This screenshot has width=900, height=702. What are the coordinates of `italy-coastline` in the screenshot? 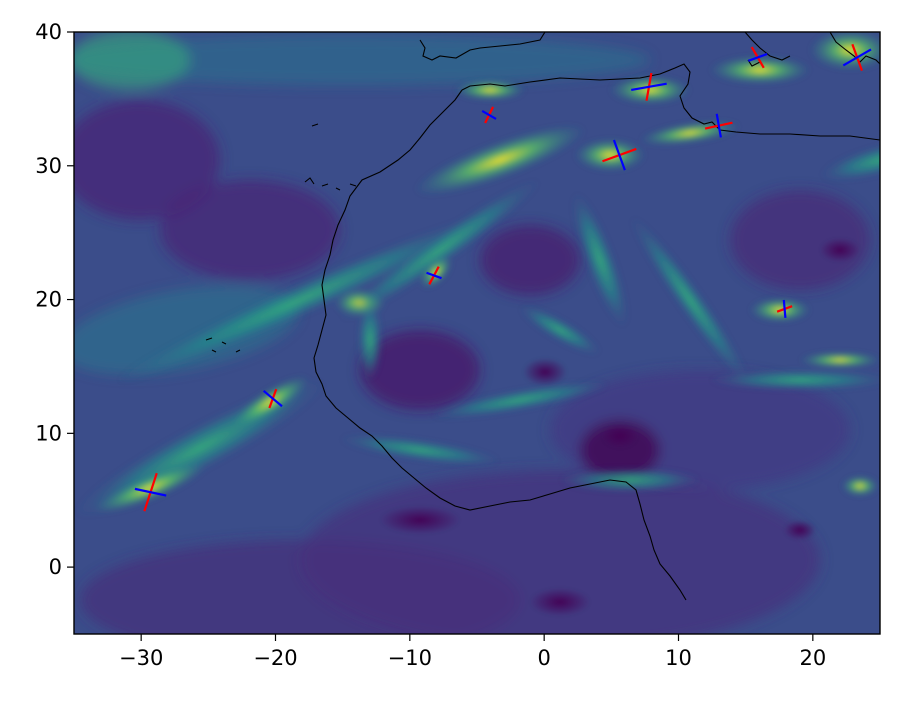 It's located at (767, 49).